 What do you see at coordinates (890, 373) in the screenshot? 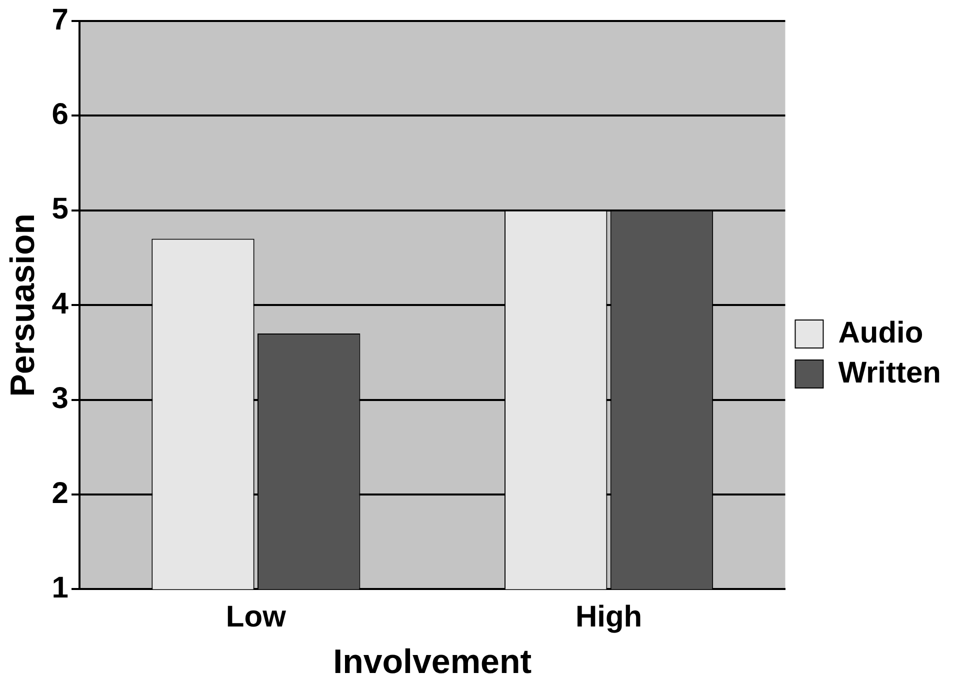
I see `legend-label: Written` at bounding box center [890, 373].